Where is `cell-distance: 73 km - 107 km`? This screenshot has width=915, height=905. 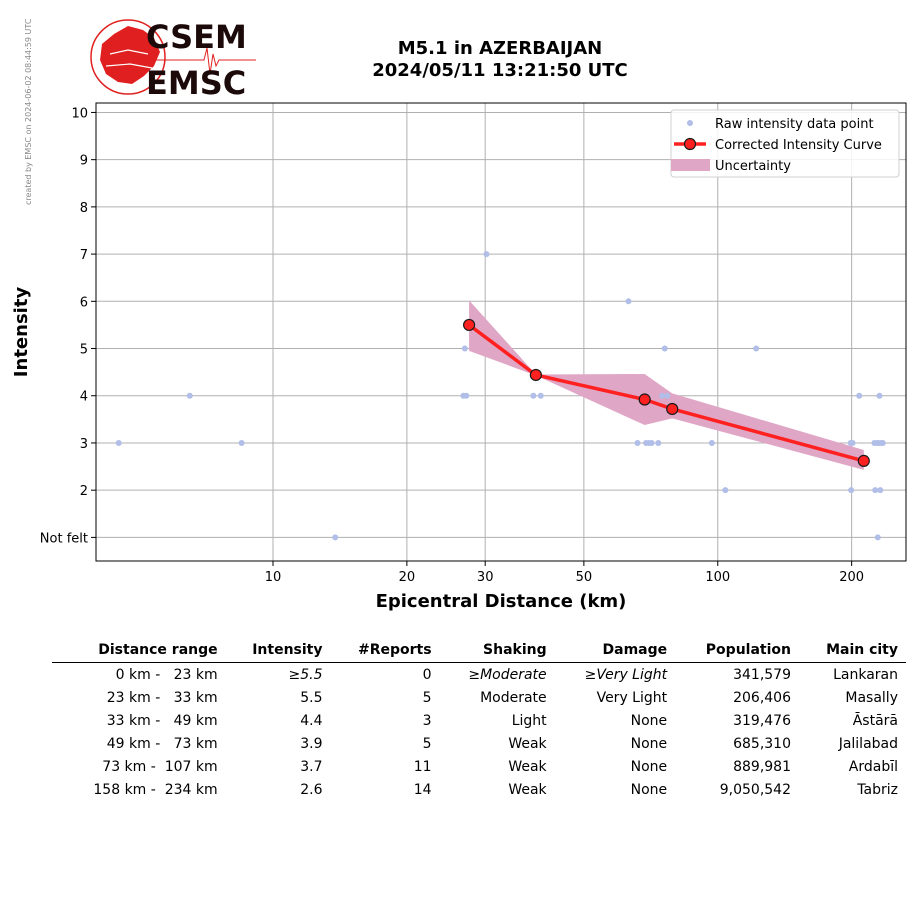
cell-distance: 73 km - 107 km is located at coordinates (160, 767).